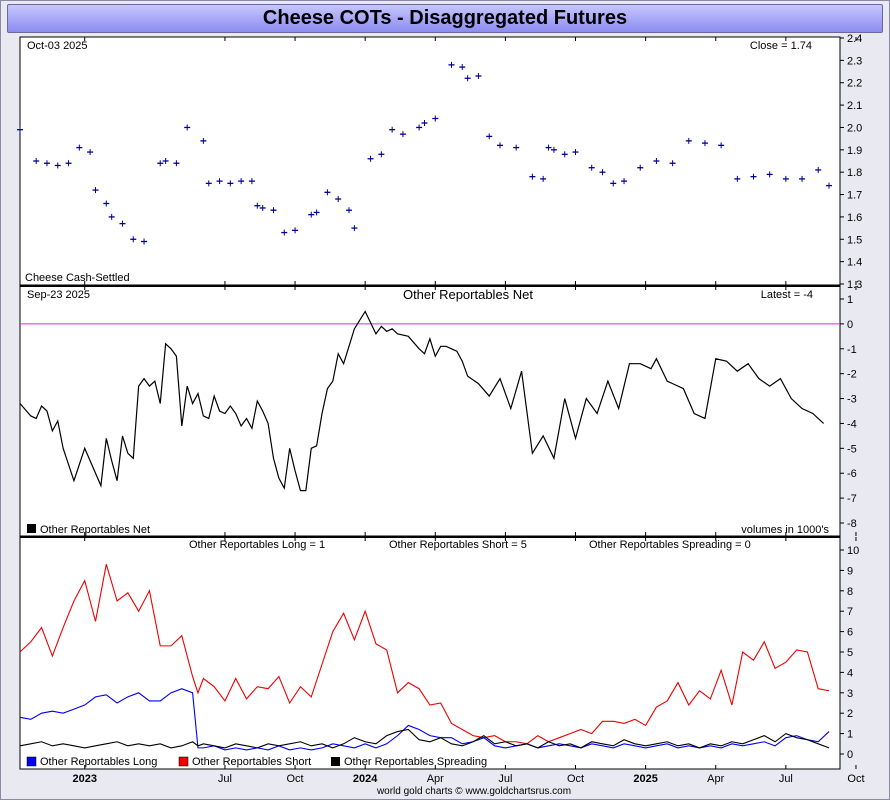 The height and width of the screenshot is (800, 890). Describe the element at coordinates (853, 551) in the screenshot. I see `y-tick-label: 10` at that location.